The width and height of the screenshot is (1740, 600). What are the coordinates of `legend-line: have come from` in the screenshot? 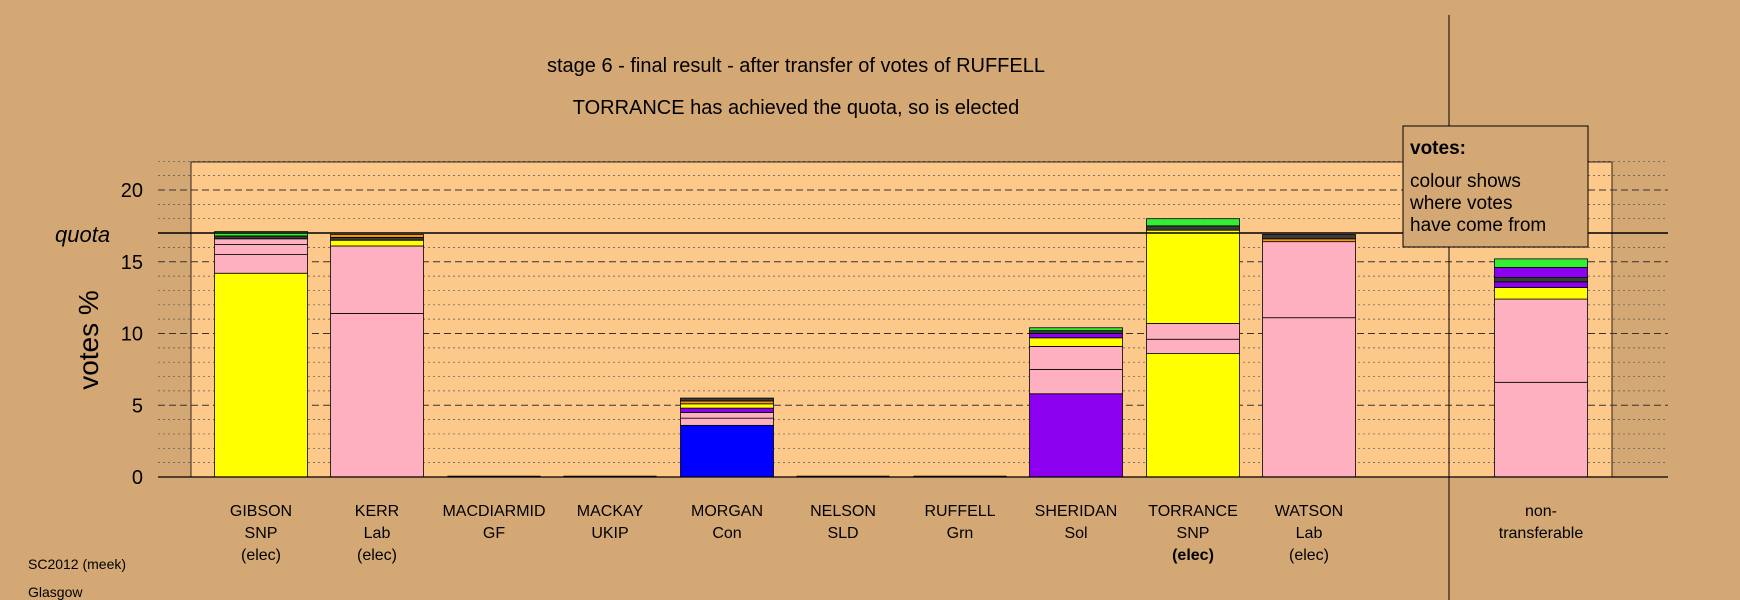 It's located at (1478, 225).